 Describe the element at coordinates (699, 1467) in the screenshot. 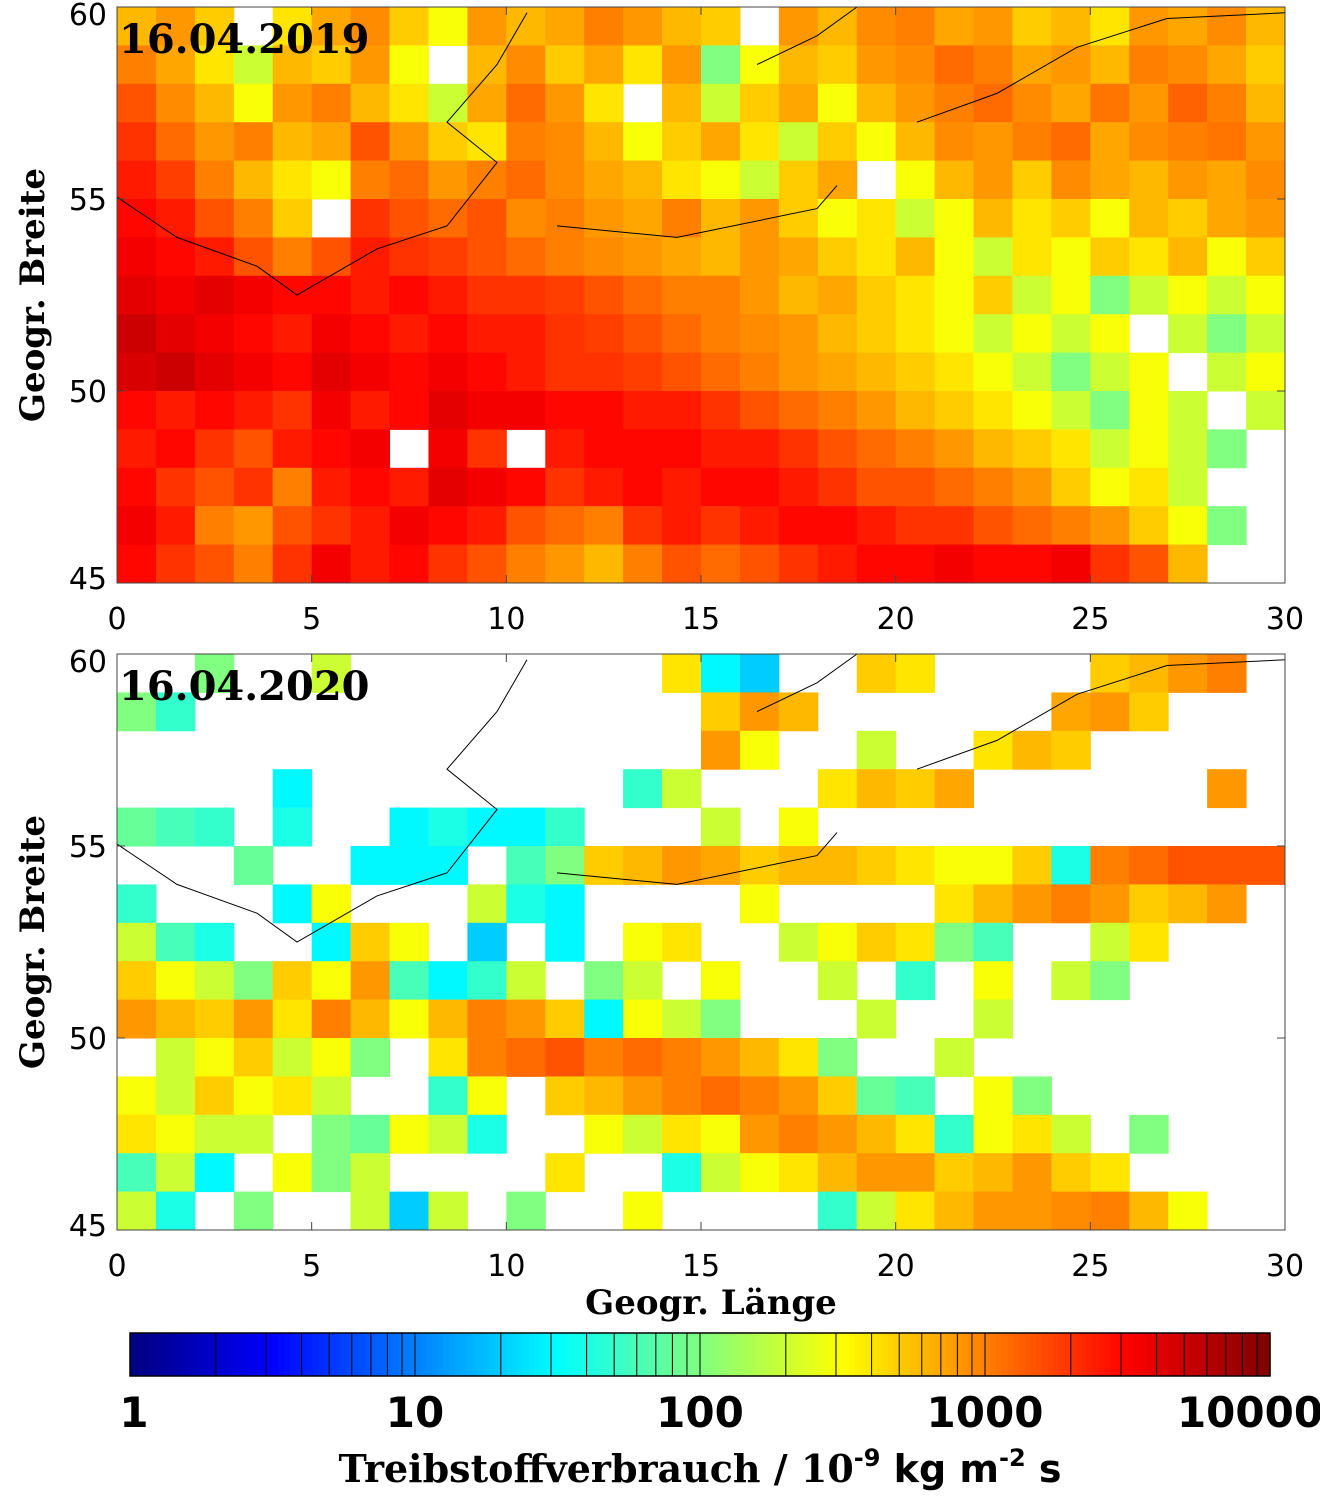

I see `colorbar-label: Treibstoffverbrauch / 10-9 kg m-2 s` at that location.